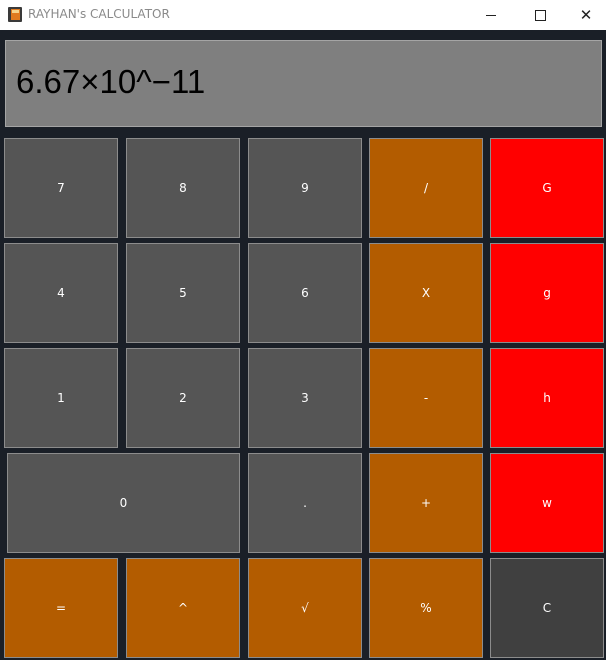 This screenshot has width=606, height=660. What do you see at coordinates (183, 608) in the screenshot?
I see `key-power: ^` at bounding box center [183, 608].